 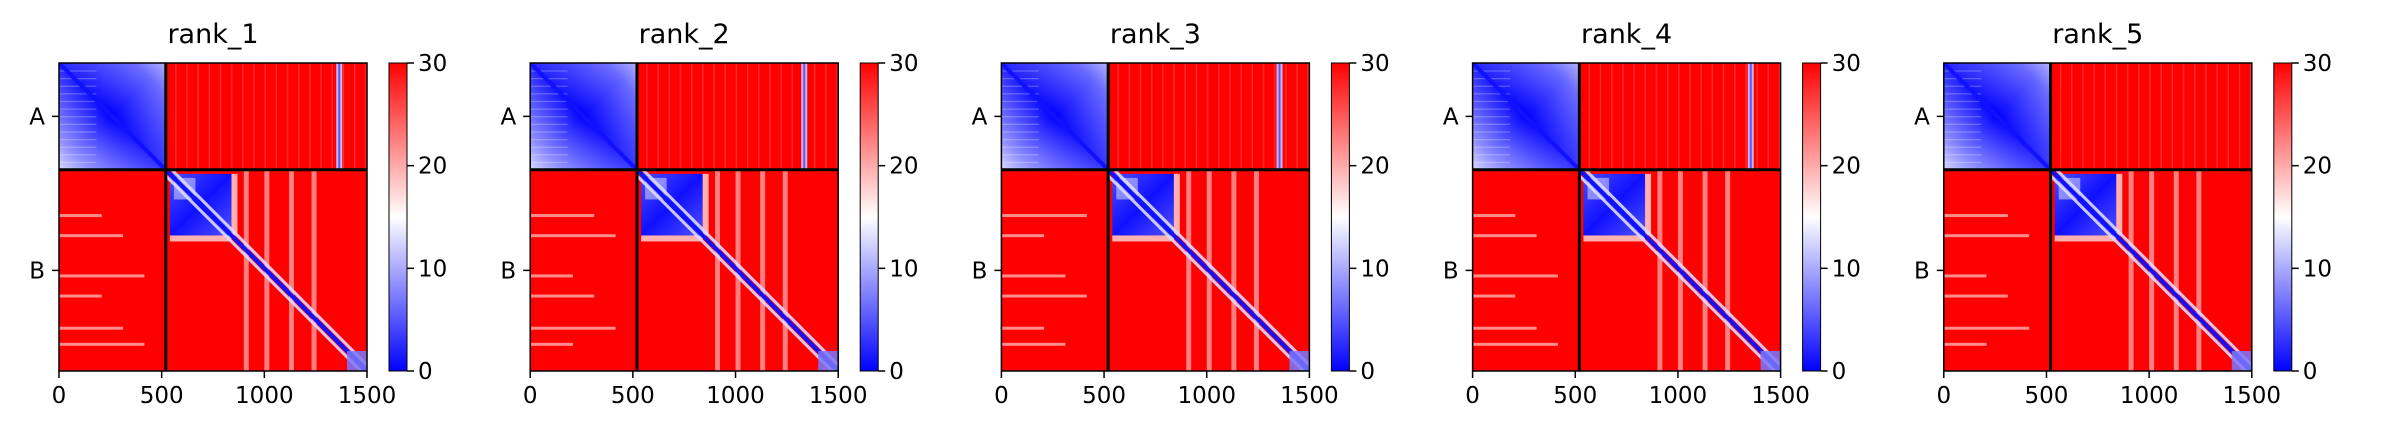 What do you see at coordinates (2097, 34) in the screenshot?
I see `panel-title: rank_5` at bounding box center [2097, 34].